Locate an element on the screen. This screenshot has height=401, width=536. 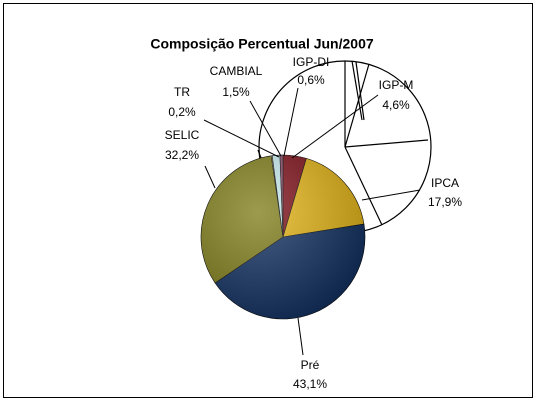
value-label: 0,2% is located at coordinates (182, 112).